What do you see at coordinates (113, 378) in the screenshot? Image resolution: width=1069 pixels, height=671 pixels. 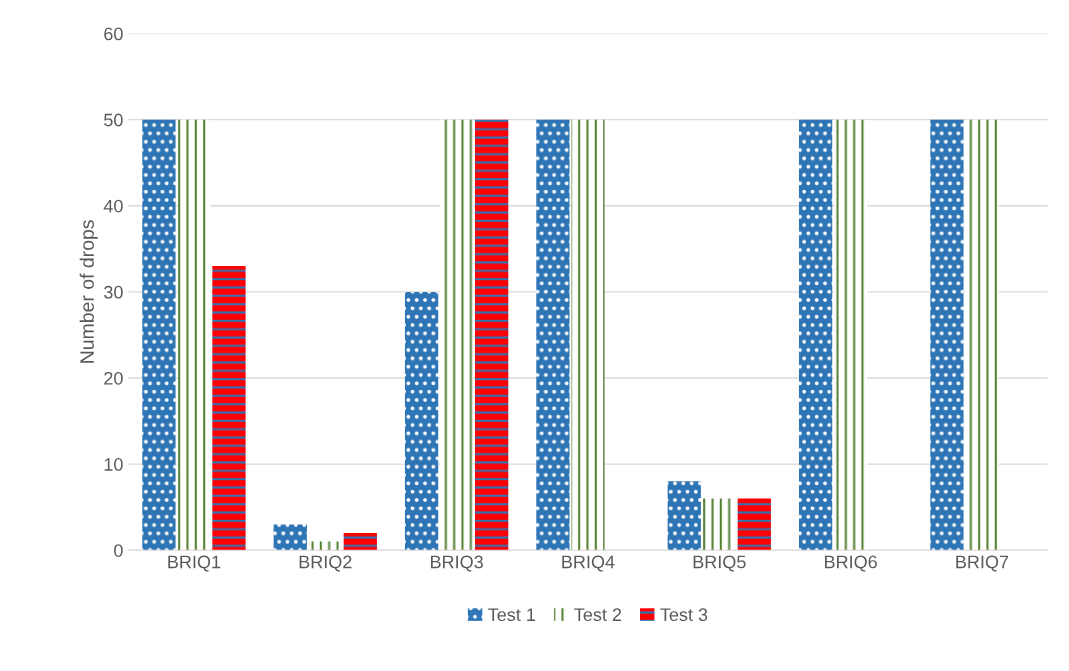 I see `y-tick-label: 20` at bounding box center [113, 378].